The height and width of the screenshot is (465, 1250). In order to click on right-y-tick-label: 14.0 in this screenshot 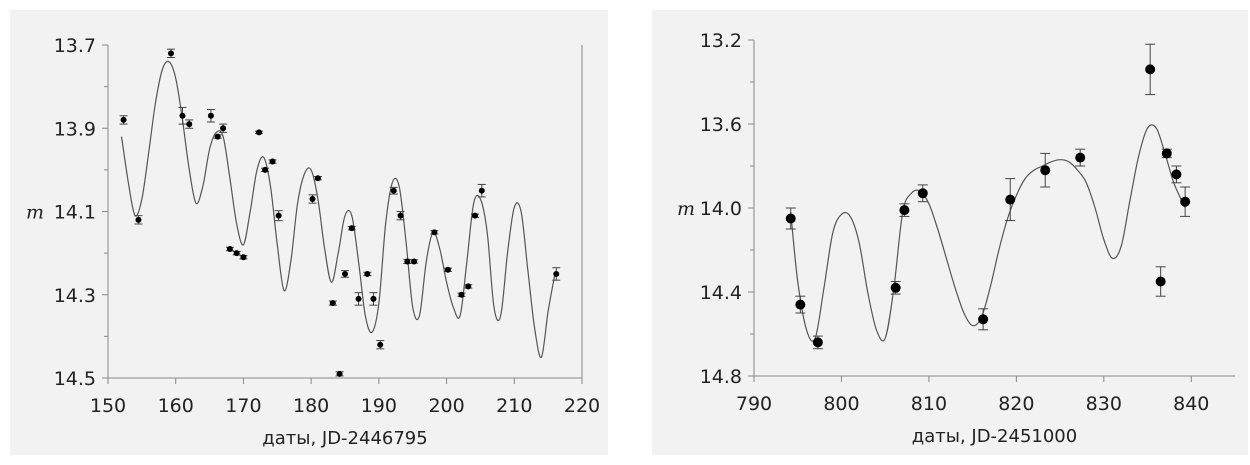, I will do `click(721, 209)`.